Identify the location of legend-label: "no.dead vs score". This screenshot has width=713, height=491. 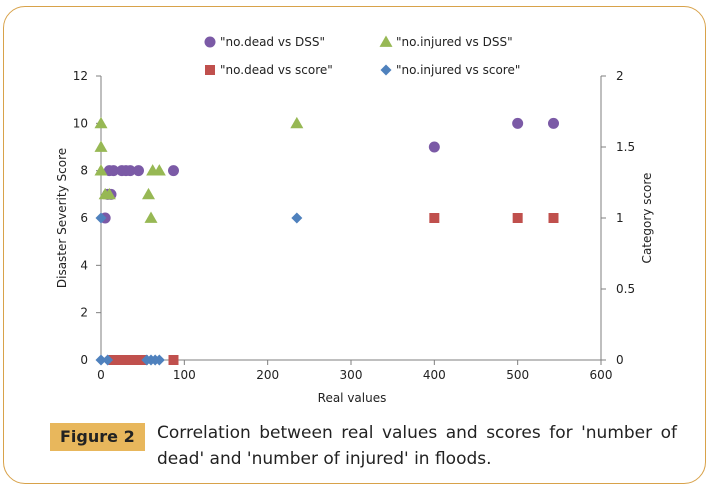
(276, 70).